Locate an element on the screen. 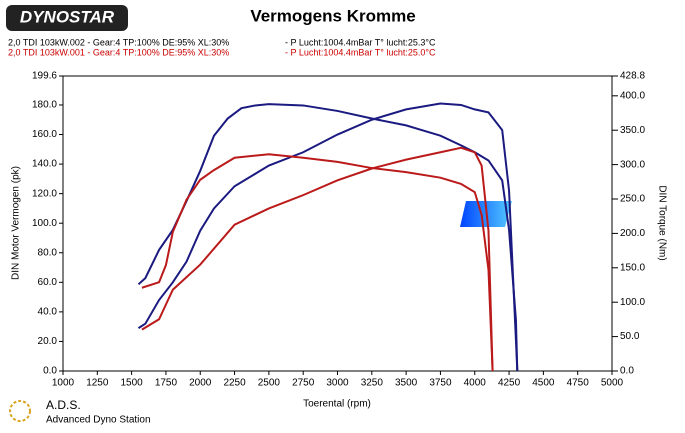 Image resolution: width=685 pixels, height=433 pixels. x-tick-label: 2000 is located at coordinates (200, 383).